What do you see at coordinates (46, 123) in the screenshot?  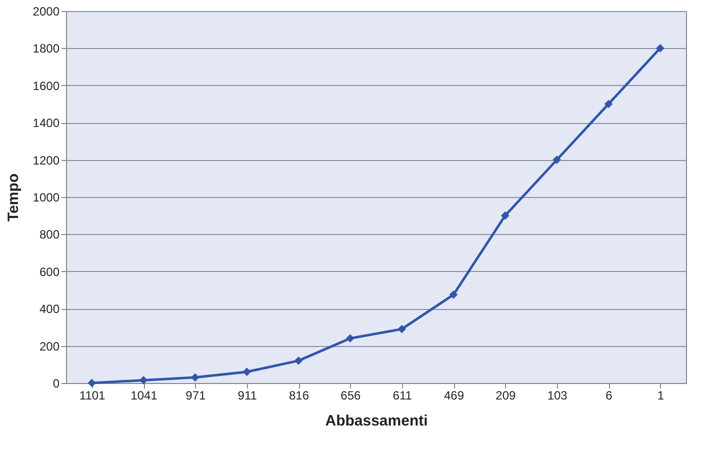 I see `y-tick-label: 1400` at bounding box center [46, 123].